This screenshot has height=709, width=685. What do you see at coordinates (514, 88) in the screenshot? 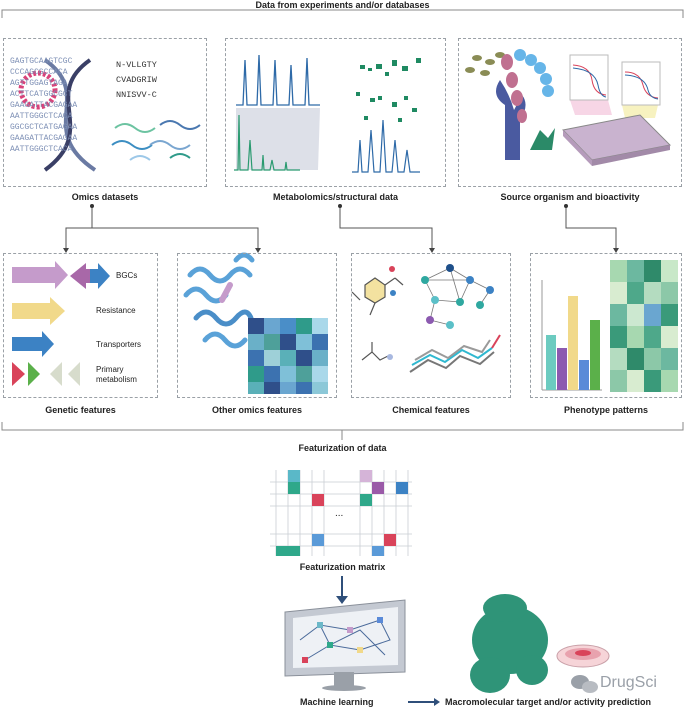
I see `flower-icon` at bounding box center [514, 88].